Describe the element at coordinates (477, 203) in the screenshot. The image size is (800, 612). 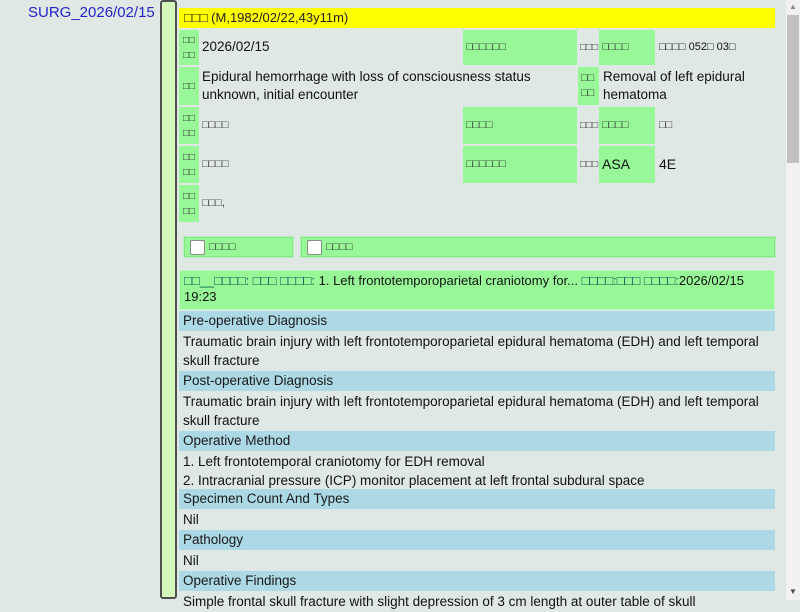
I see `table-row: □□ □□ □□□,` at that location.